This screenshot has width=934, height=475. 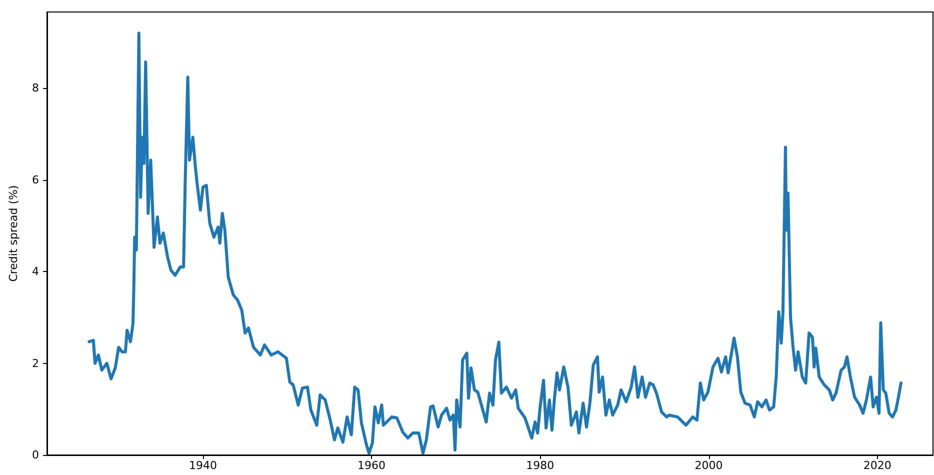 What do you see at coordinates (35, 363) in the screenshot?
I see `y-tick-label: 2` at bounding box center [35, 363].